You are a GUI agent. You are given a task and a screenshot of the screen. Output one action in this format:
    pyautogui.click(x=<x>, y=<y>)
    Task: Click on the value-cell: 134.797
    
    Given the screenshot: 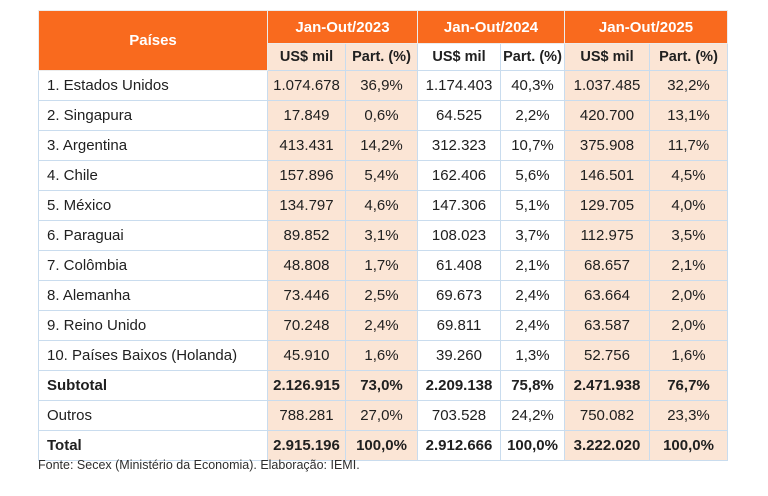 What is the action you would take?
    pyautogui.click(x=306, y=205)
    